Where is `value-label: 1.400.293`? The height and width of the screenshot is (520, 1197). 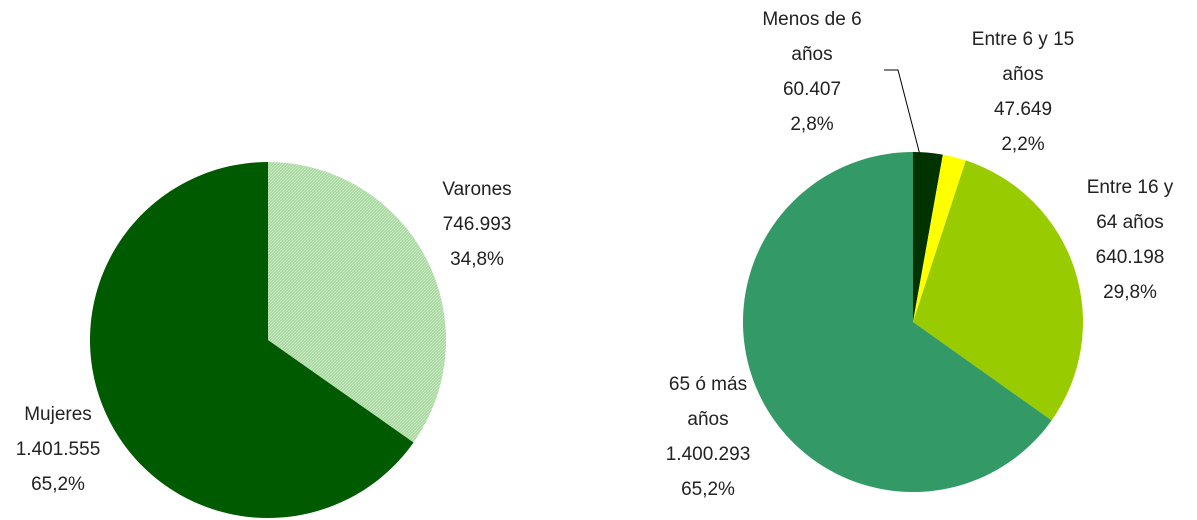 value-label: 1.400.293 is located at coordinates (708, 454).